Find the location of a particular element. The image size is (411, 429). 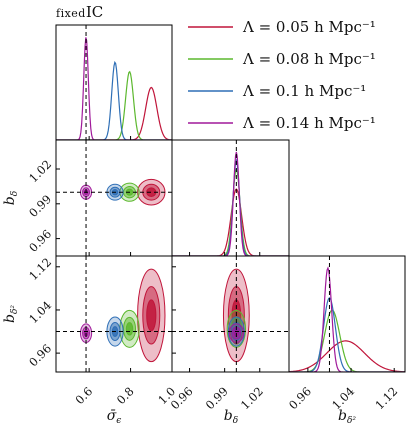

ytick-label-b_delta2: 1.12 is located at coordinates (40, 269).